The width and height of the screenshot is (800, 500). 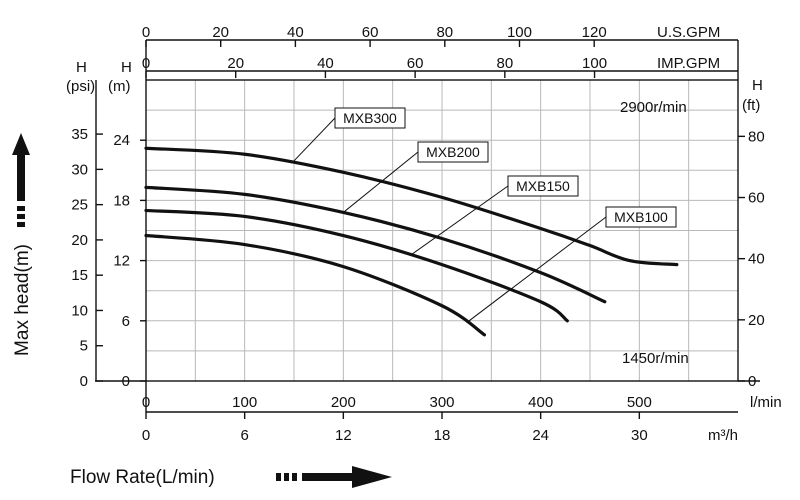 What do you see at coordinates (142, 477) in the screenshot?
I see `x-axis-title: Flow Rate(L/min)` at bounding box center [142, 477].